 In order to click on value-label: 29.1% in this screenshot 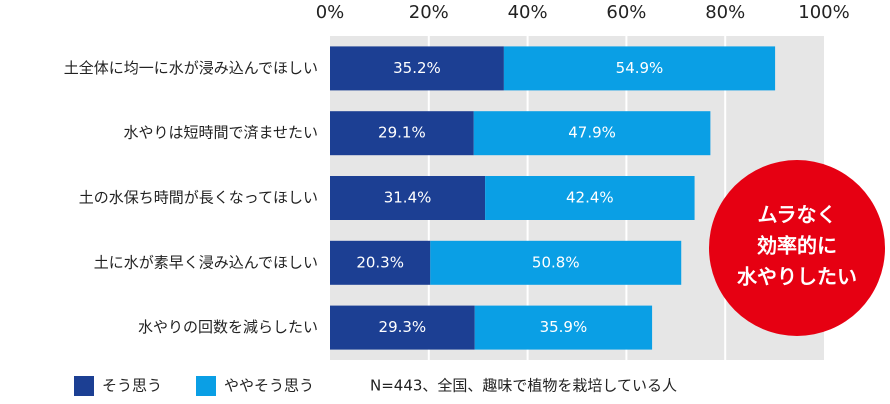, I will do `click(402, 133)`.